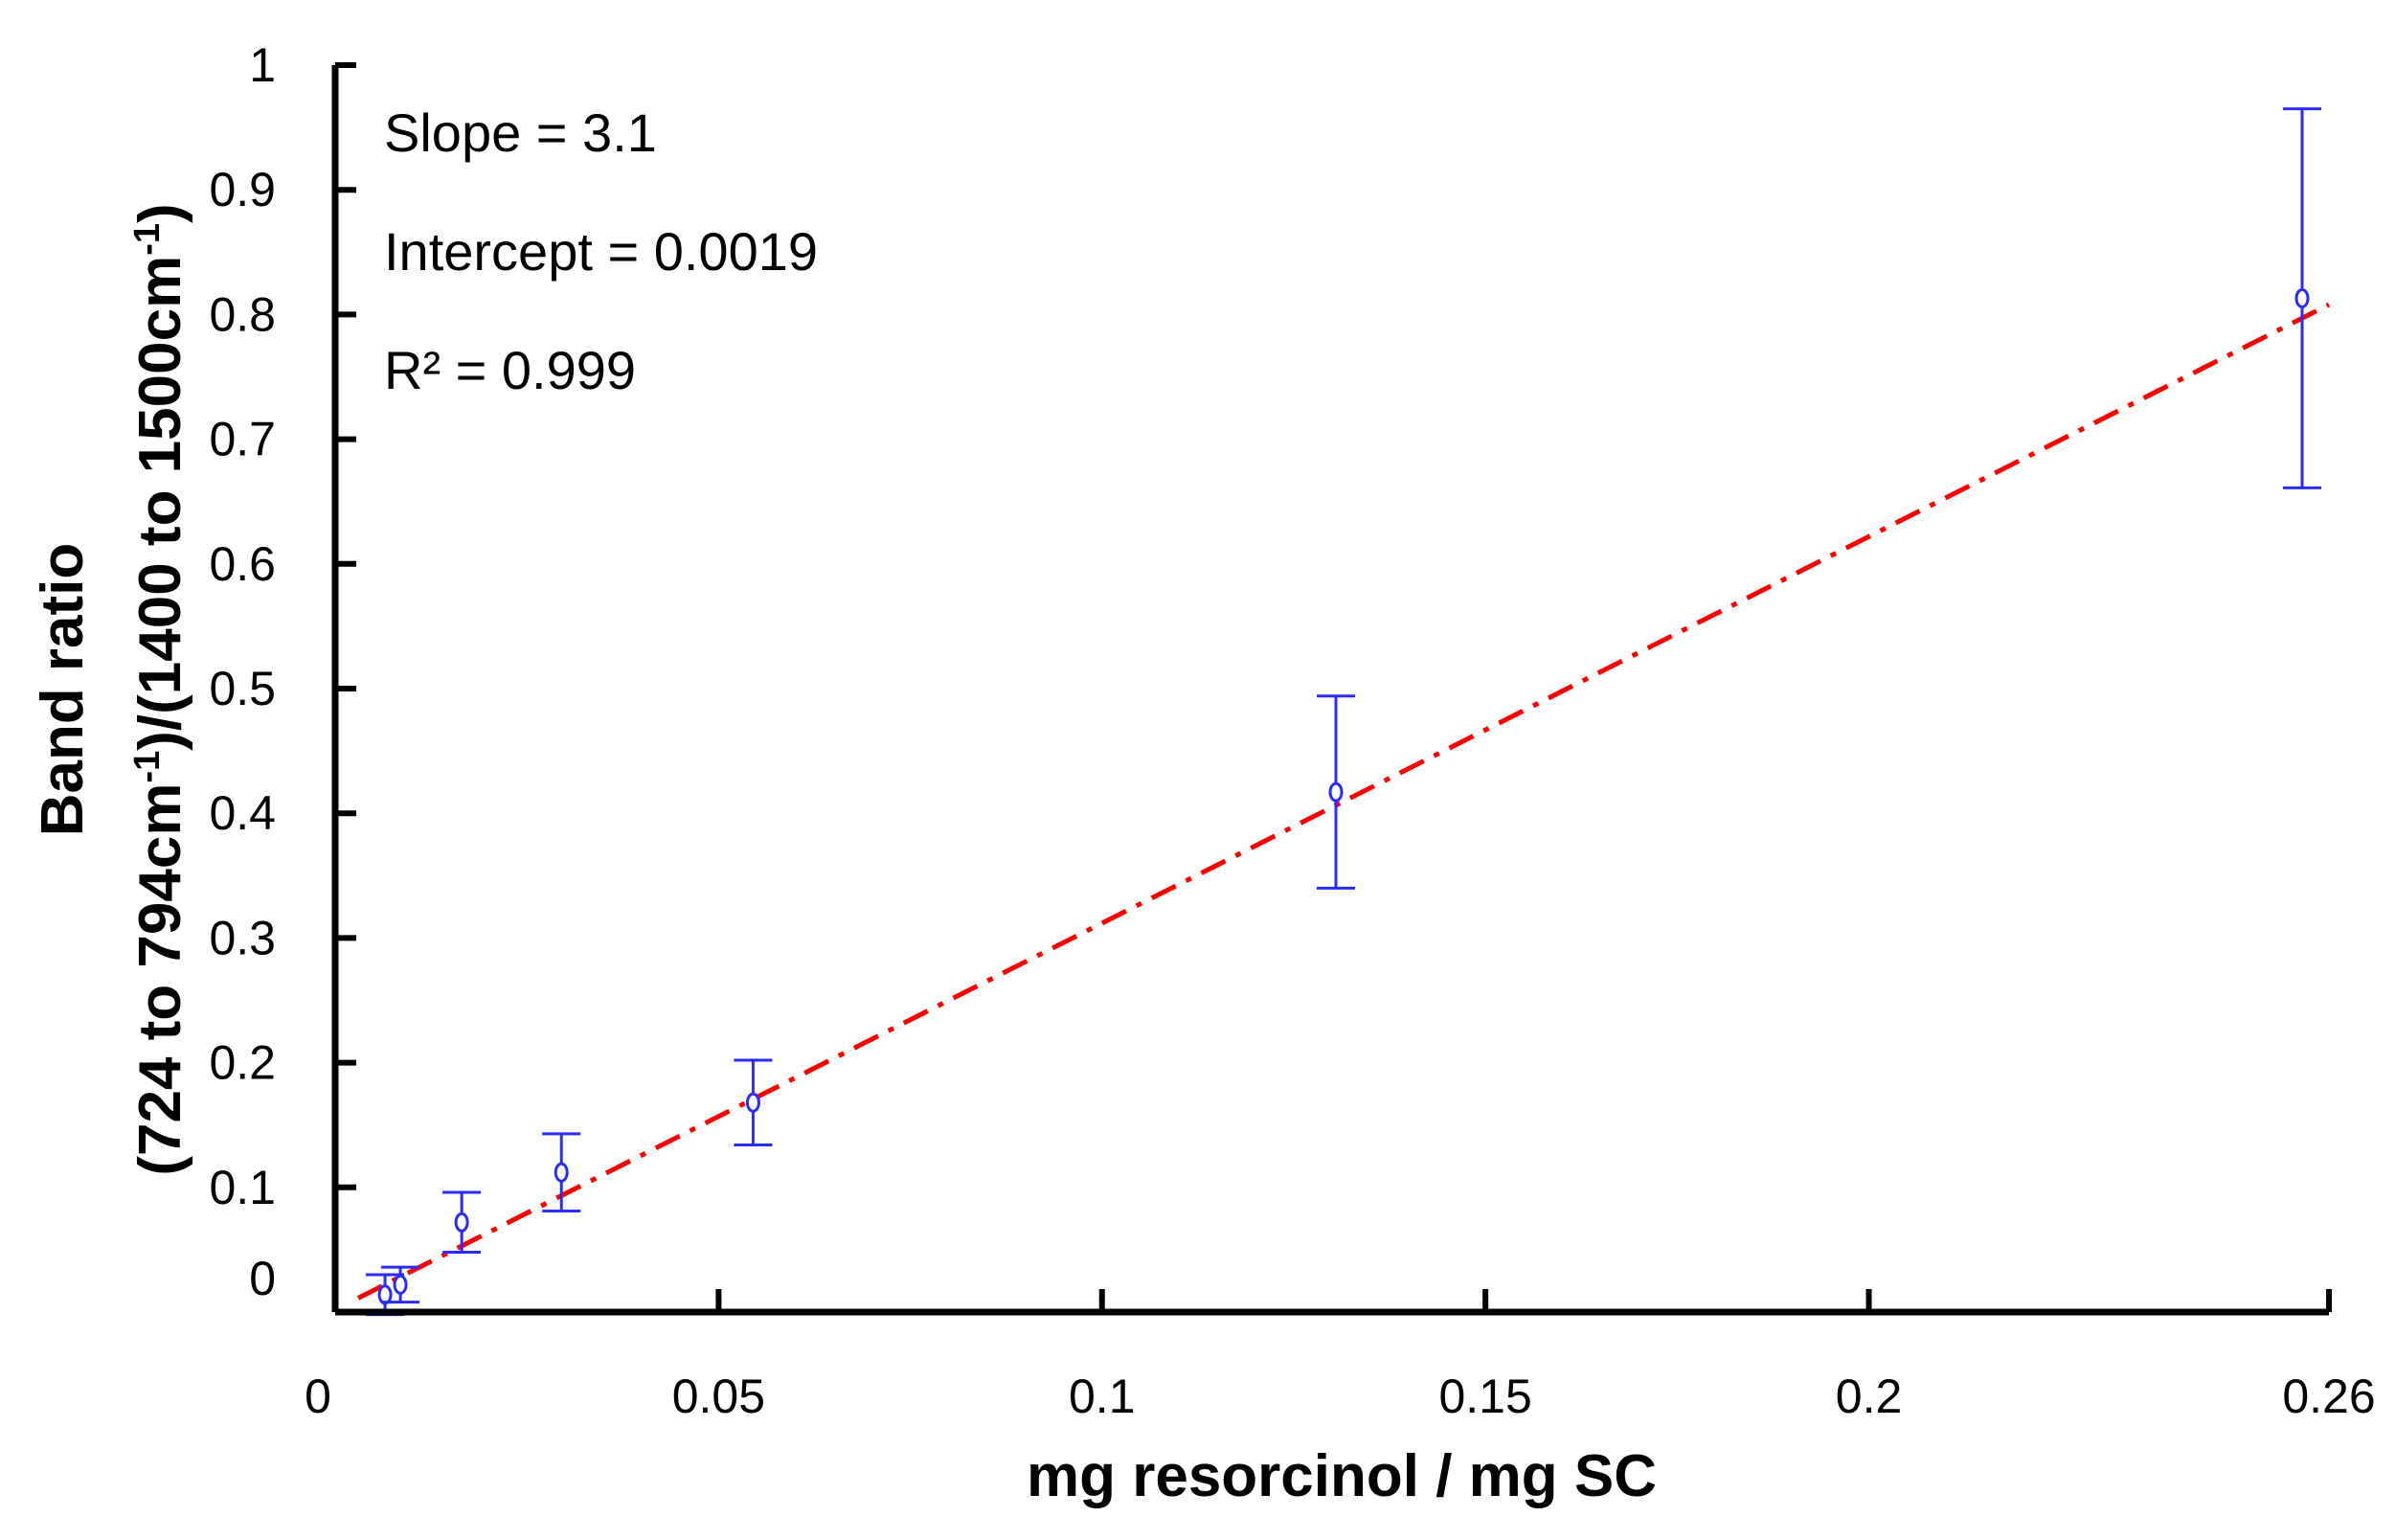 This screenshot has width=2396, height=1540. Describe the element at coordinates (243, 439) in the screenshot. I see `y-tick-label: 0.7` at that location.